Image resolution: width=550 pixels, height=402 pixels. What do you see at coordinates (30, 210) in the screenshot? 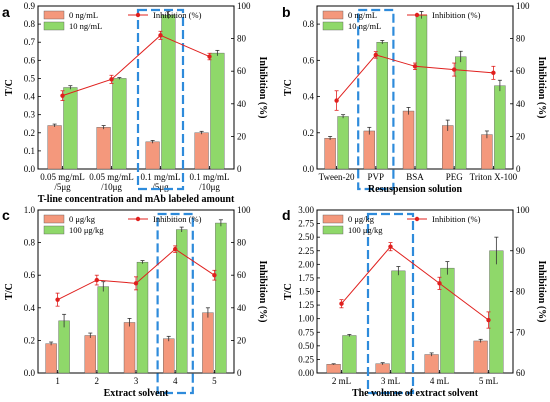
I see `y-tick-label: 1.0` at bounding box center [30, 210].